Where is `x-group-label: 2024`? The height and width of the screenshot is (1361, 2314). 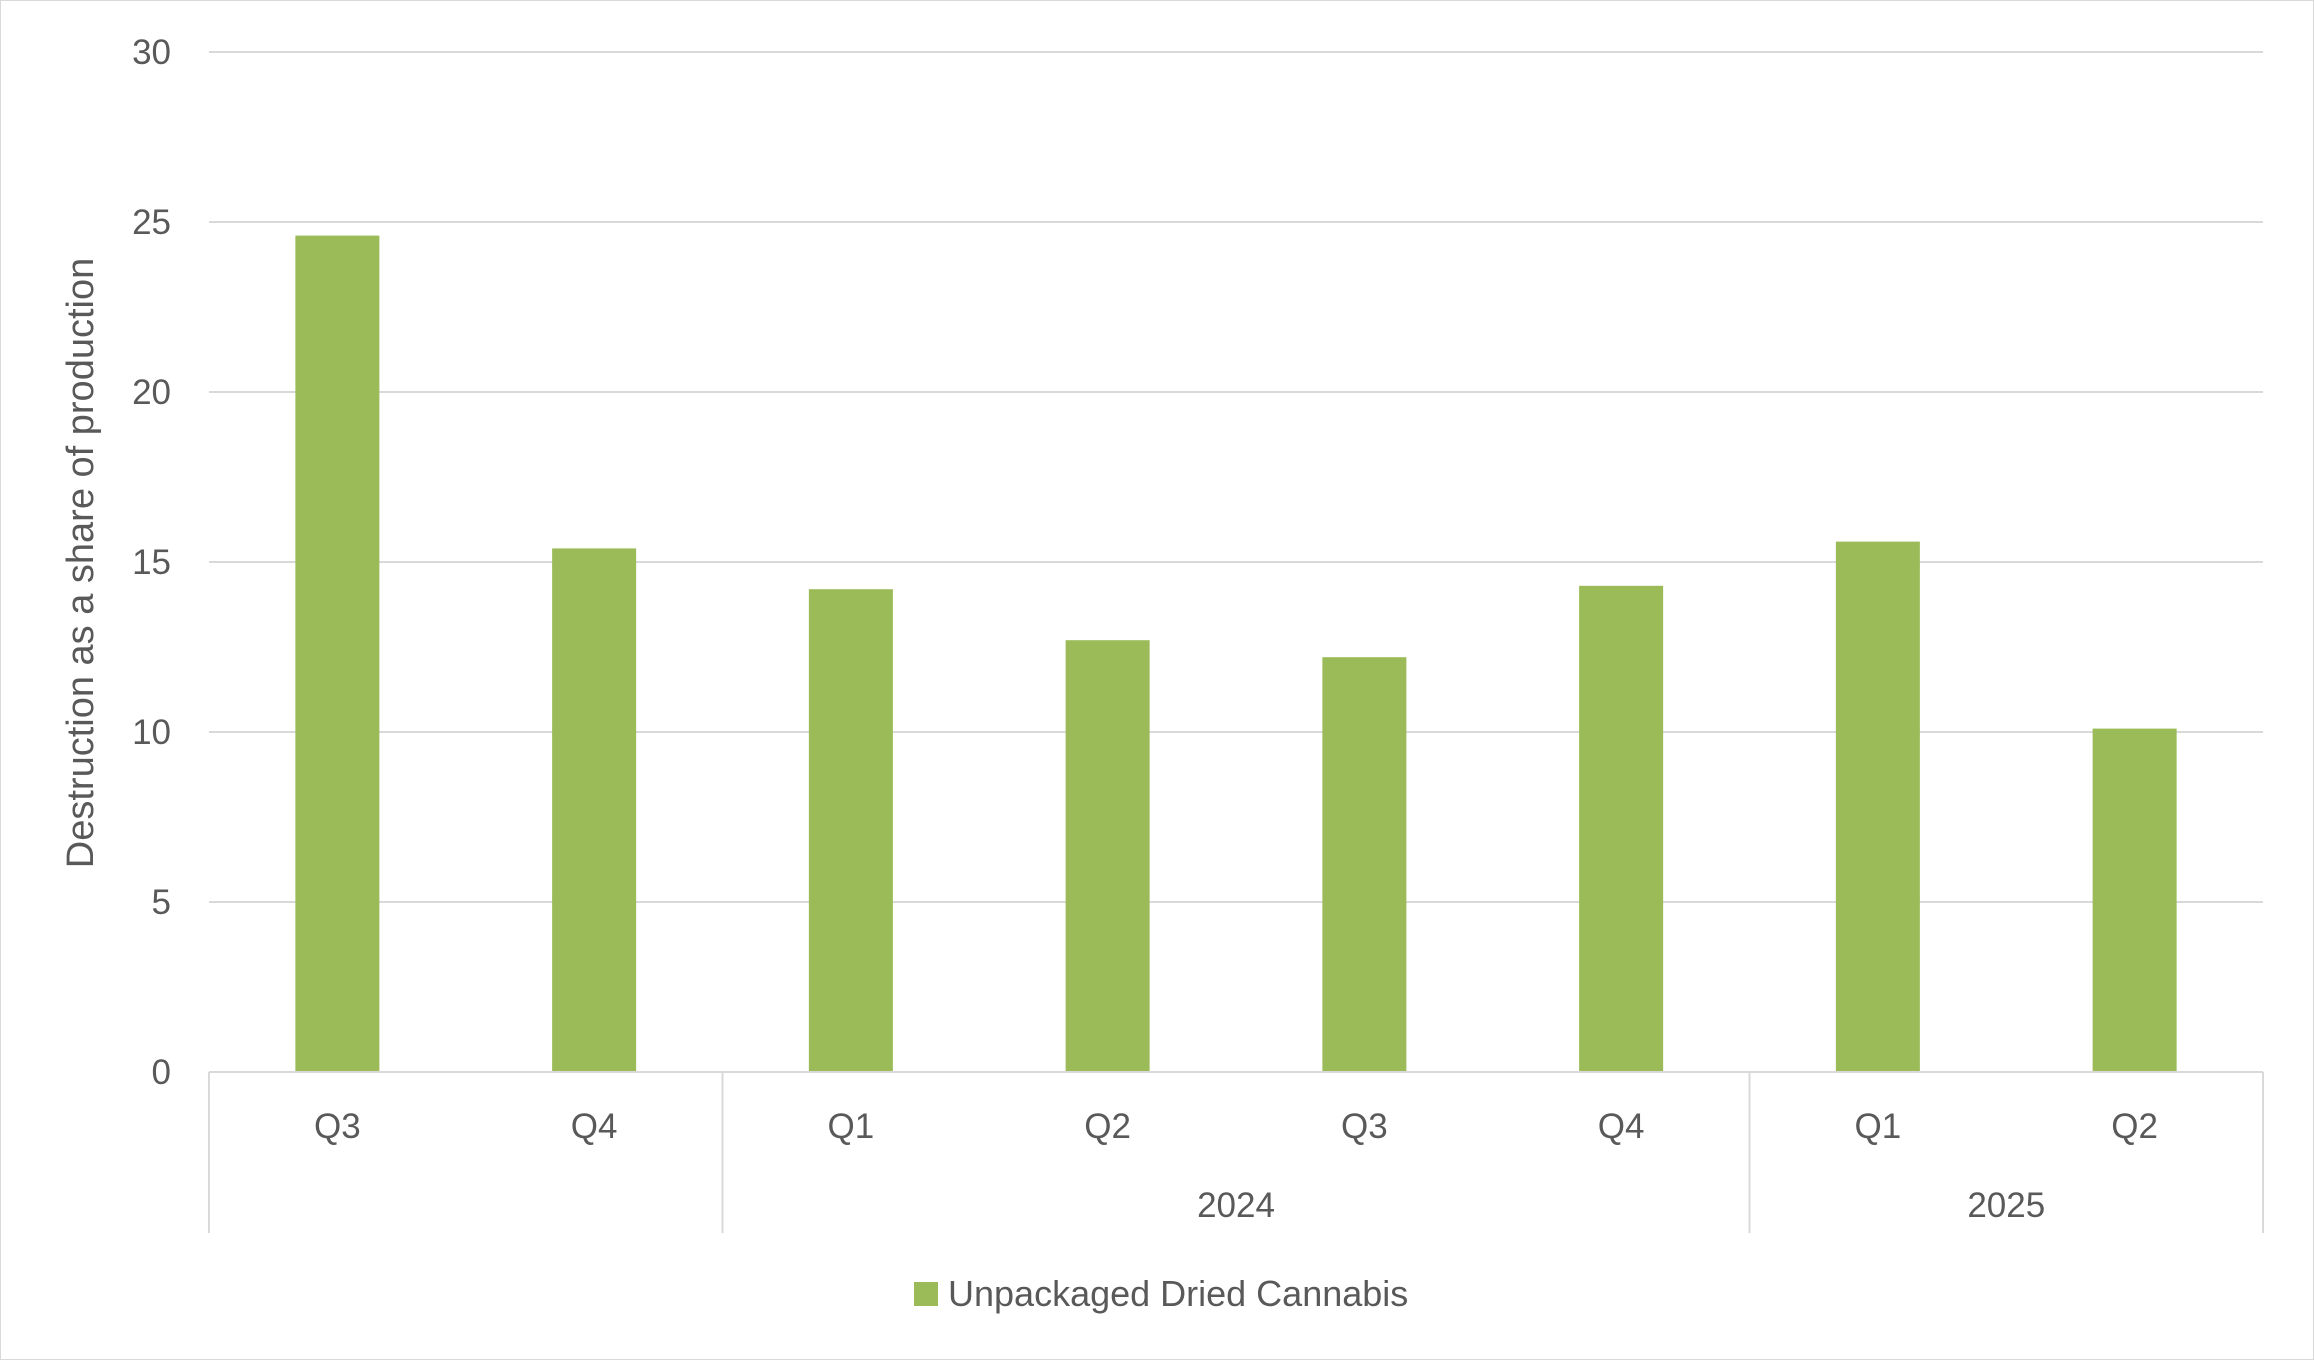
x-group-label: 2024 is located at coordinates (1236, 1205).